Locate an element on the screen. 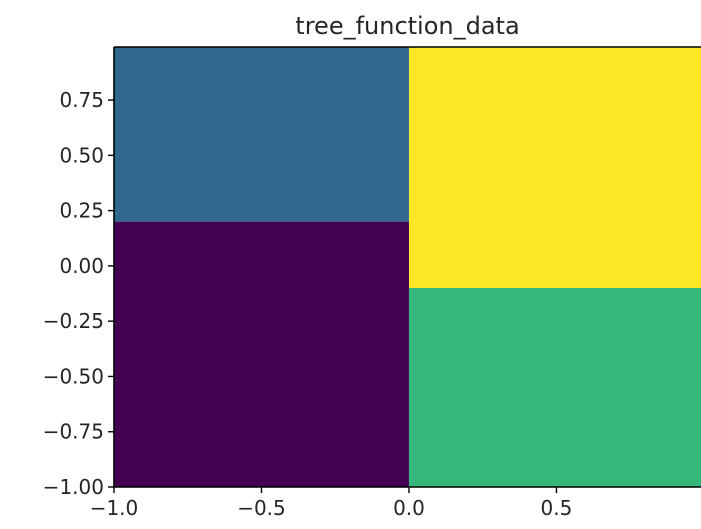 This screenshot has width=701, height=529. y-tick-label: 0.25 is located at coordinates (81, 211).